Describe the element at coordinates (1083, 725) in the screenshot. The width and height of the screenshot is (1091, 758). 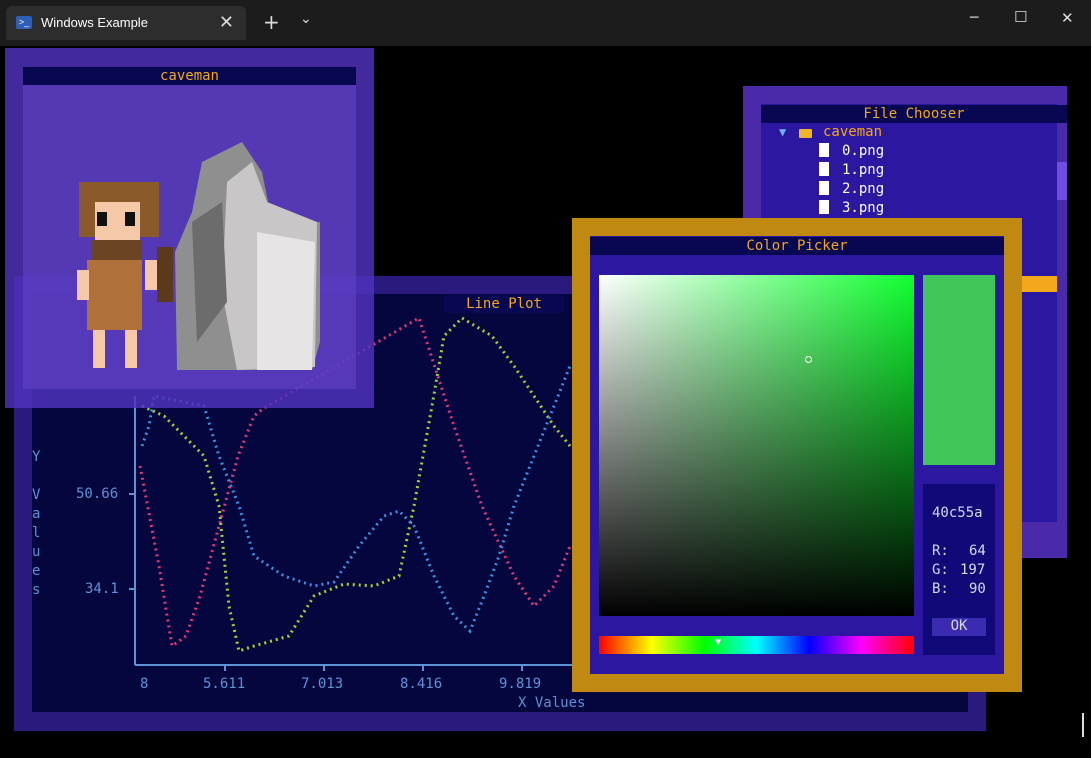
I see `text-cursor` at that location.